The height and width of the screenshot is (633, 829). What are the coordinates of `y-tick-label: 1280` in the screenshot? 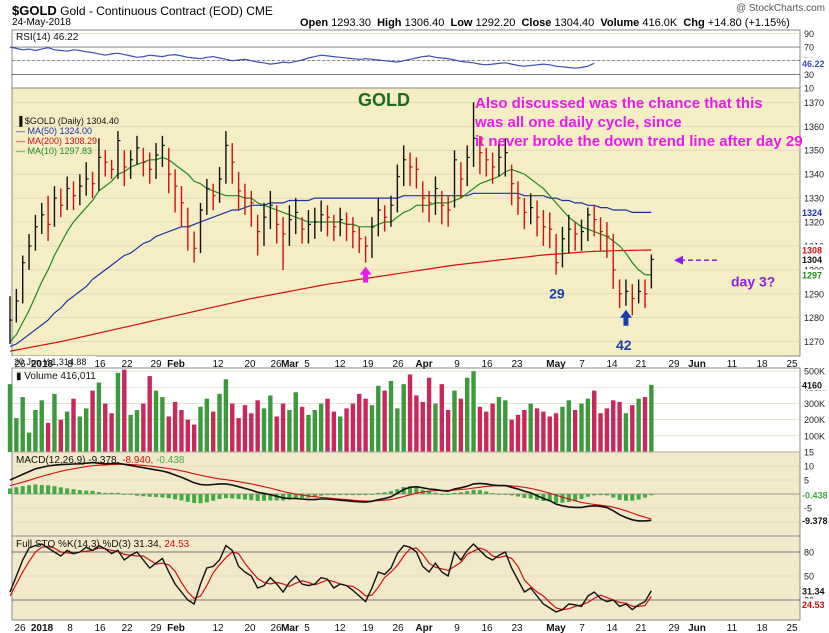 It's located at (814, 318).